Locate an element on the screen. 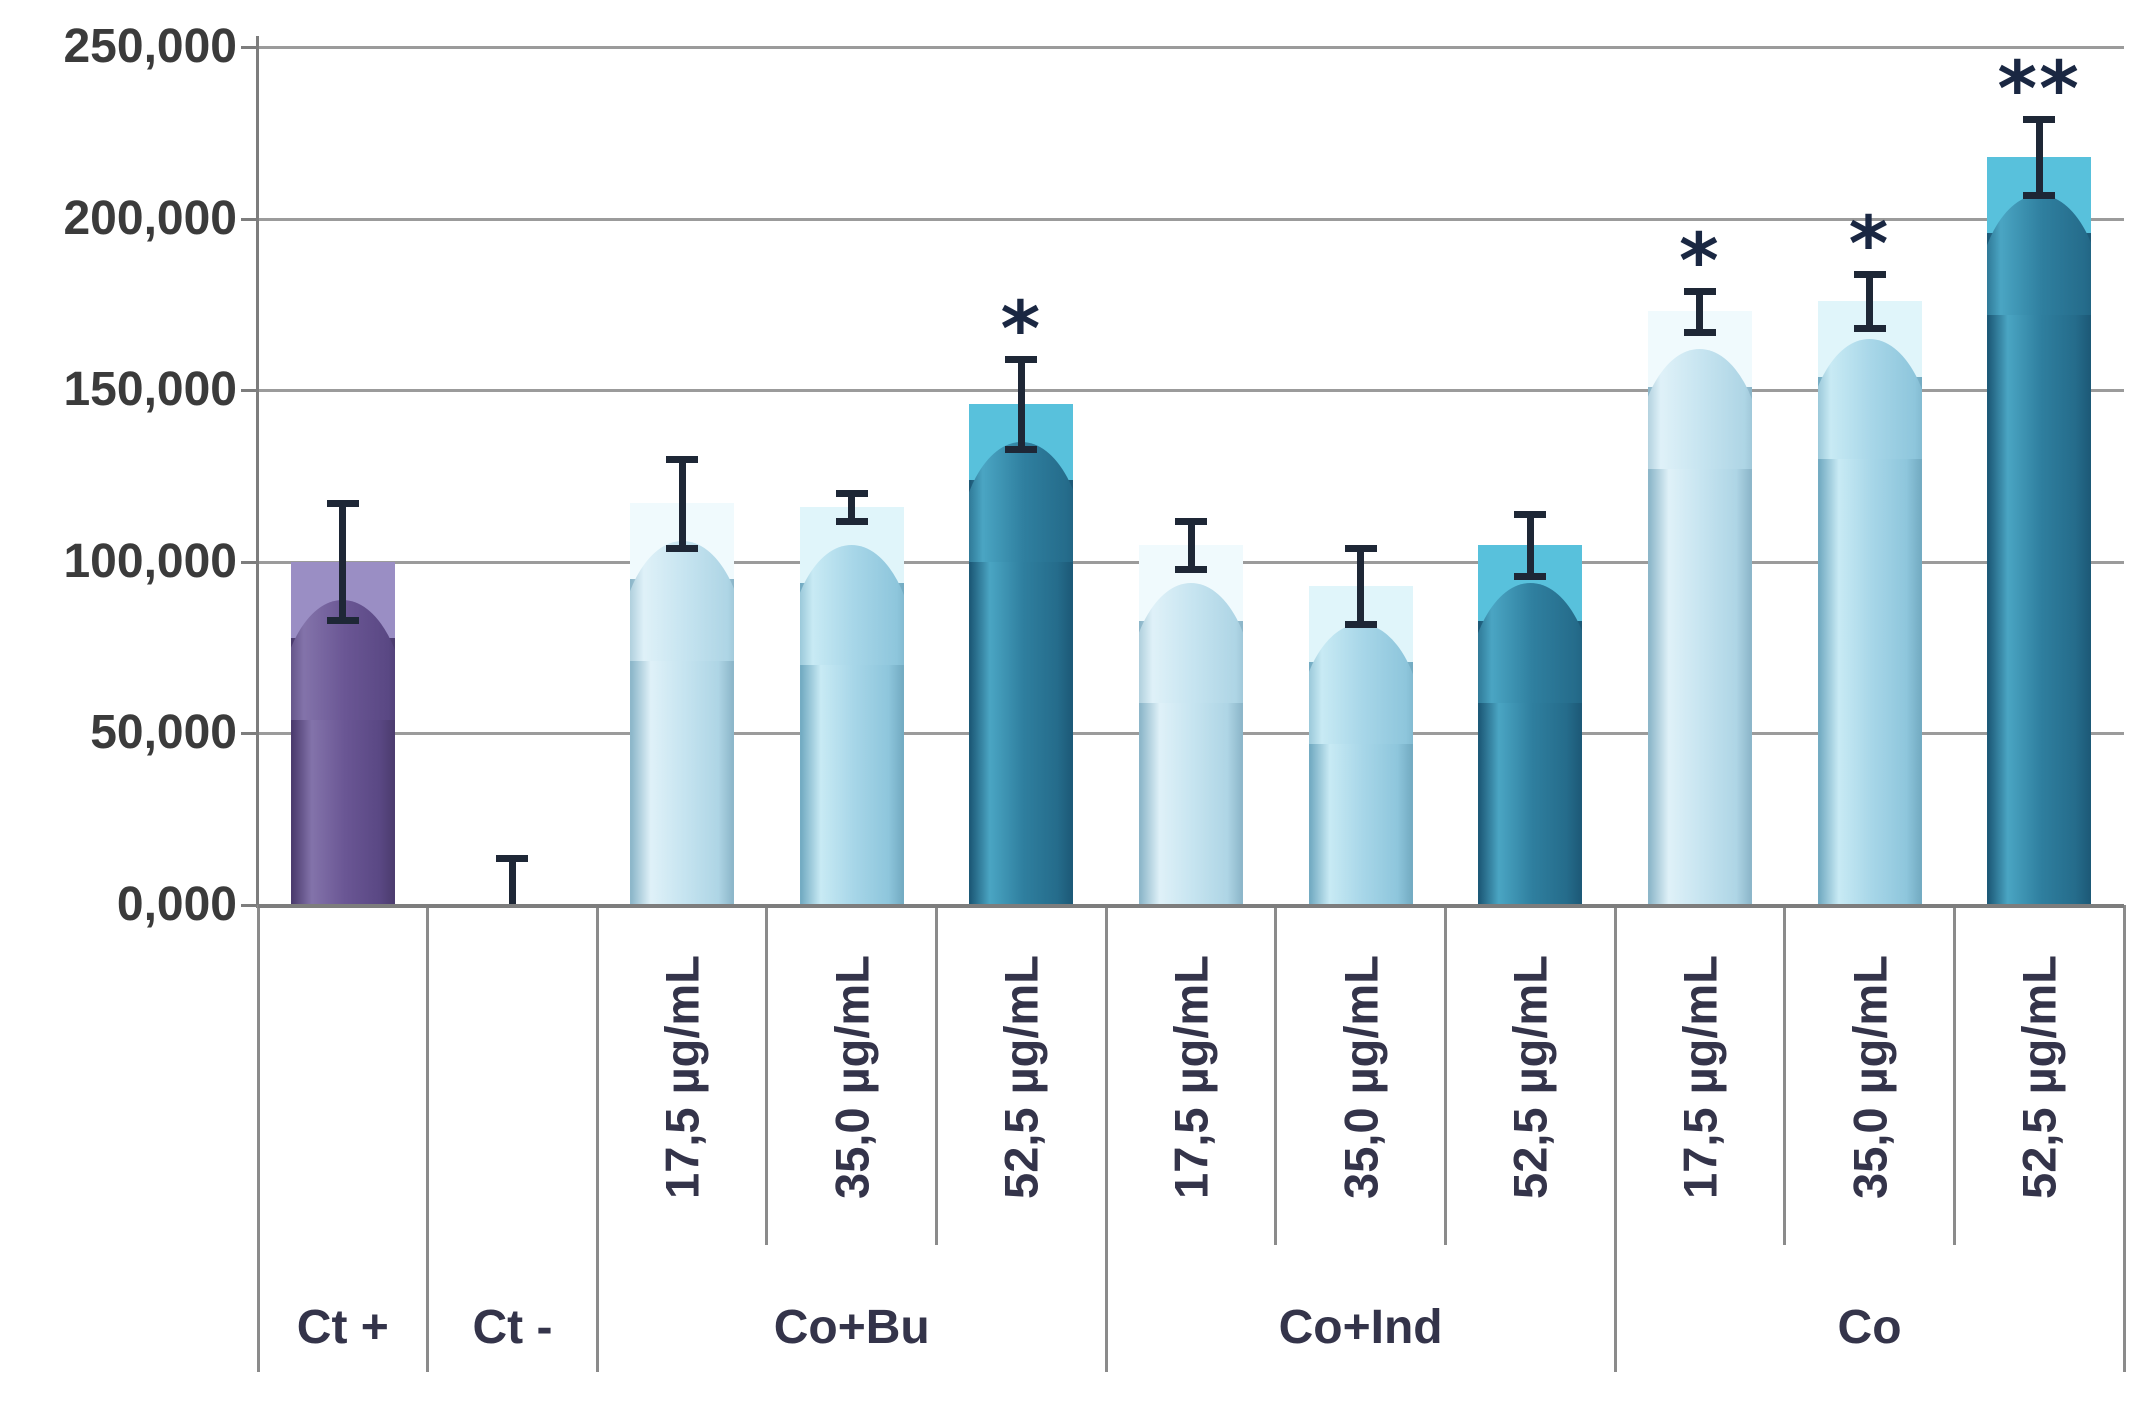 Image resolution: width=2150 pixels, height=1416 pixels. y-tick-label: 0,000 is located at coordinates (176, 904).